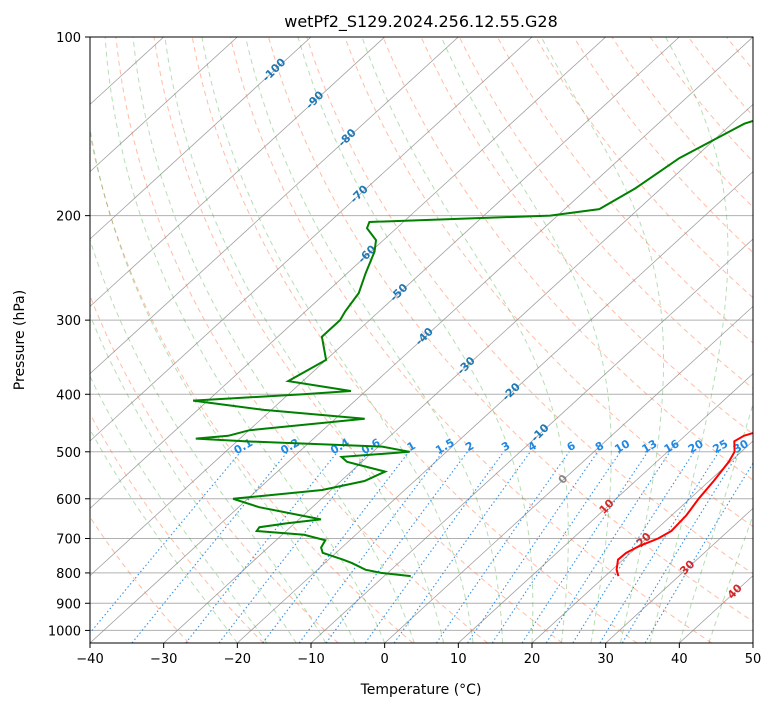 This screenshot has width=775, height=708. What do you see at coordinates (444, 446) in the screenshot?
I see `mixing-ratio-label: 1.5` at bounding box center [444, 446].